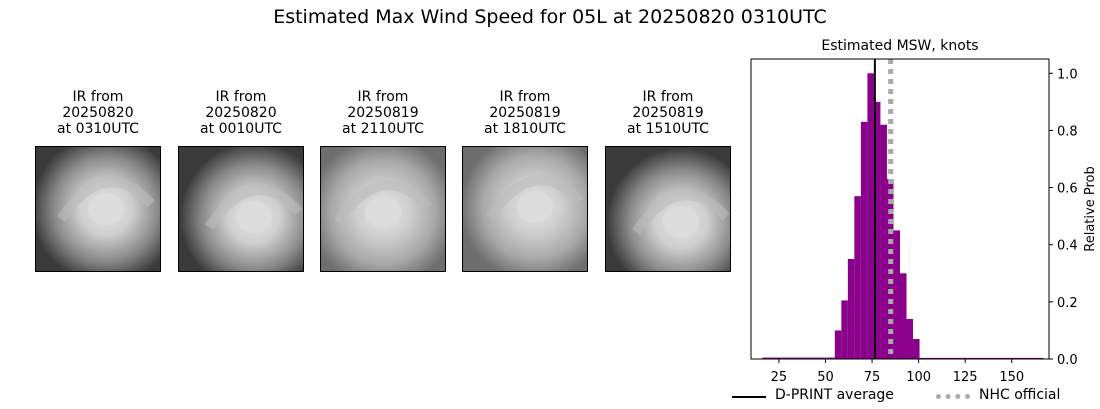 Image resolution: width=1100 pixels, height=409 pixels. What do you see at coordinates (905, 396) in the screenshot?
I see `chart-legend: D-PRINT average NHC official` at bounding box center [905, 396].